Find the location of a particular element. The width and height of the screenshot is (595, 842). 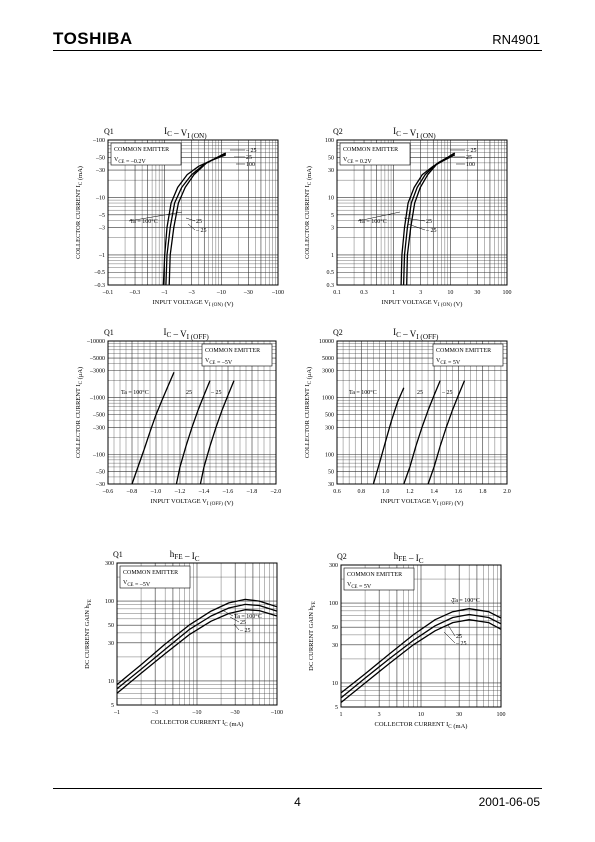

y-tick-label: 0.3 is located at coordinates (331, 286).